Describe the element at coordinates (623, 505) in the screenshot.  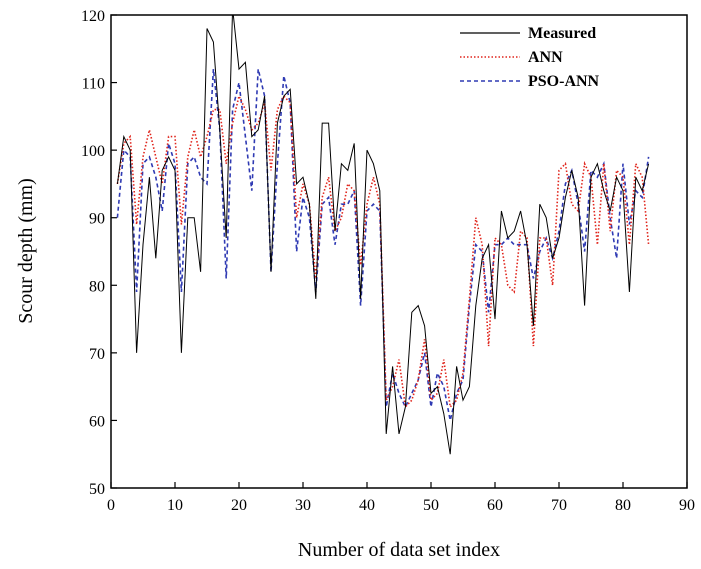
I see `x-tick-label: 80` at that location.